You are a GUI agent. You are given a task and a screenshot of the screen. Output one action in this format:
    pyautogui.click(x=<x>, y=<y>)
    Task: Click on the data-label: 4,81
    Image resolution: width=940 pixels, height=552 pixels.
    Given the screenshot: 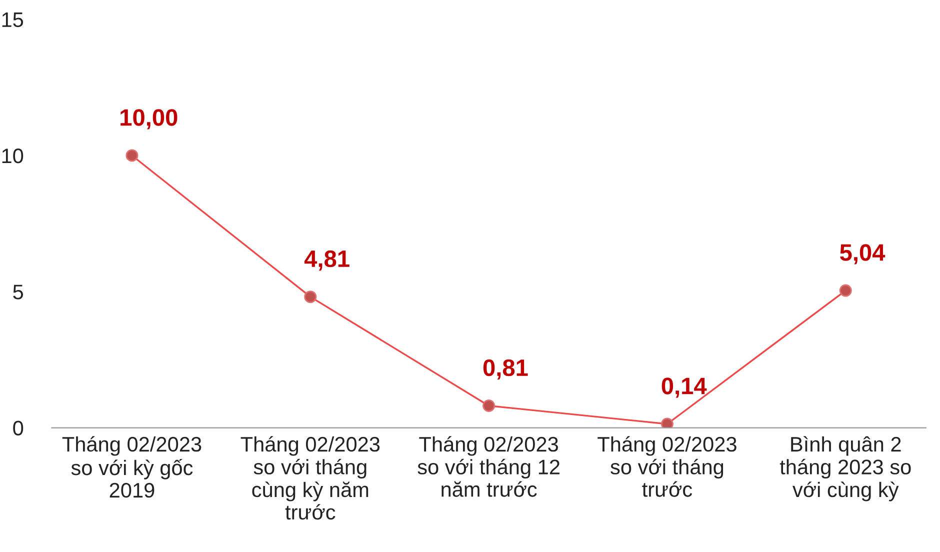 What is the action you would take?
    pyautogui.click(x=327, y=260)
    